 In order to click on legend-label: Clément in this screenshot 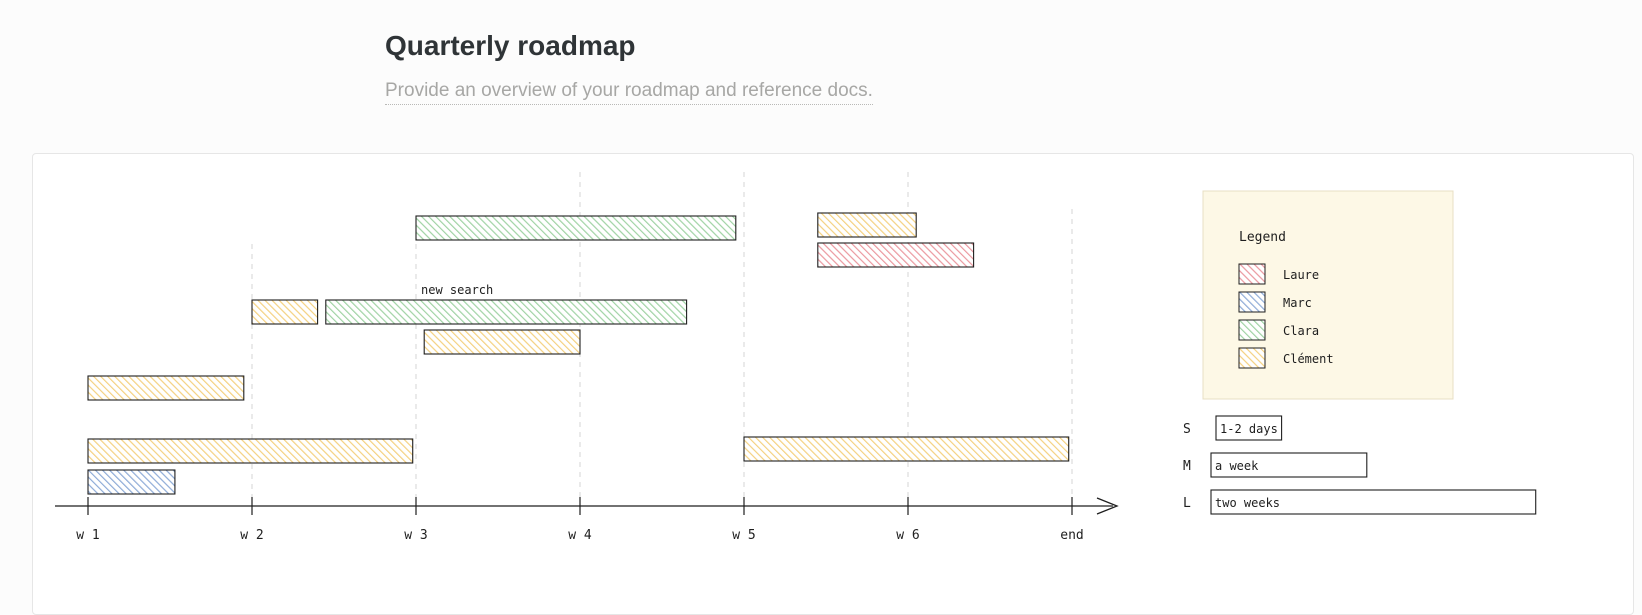, I will do `click(1308, 359)`.